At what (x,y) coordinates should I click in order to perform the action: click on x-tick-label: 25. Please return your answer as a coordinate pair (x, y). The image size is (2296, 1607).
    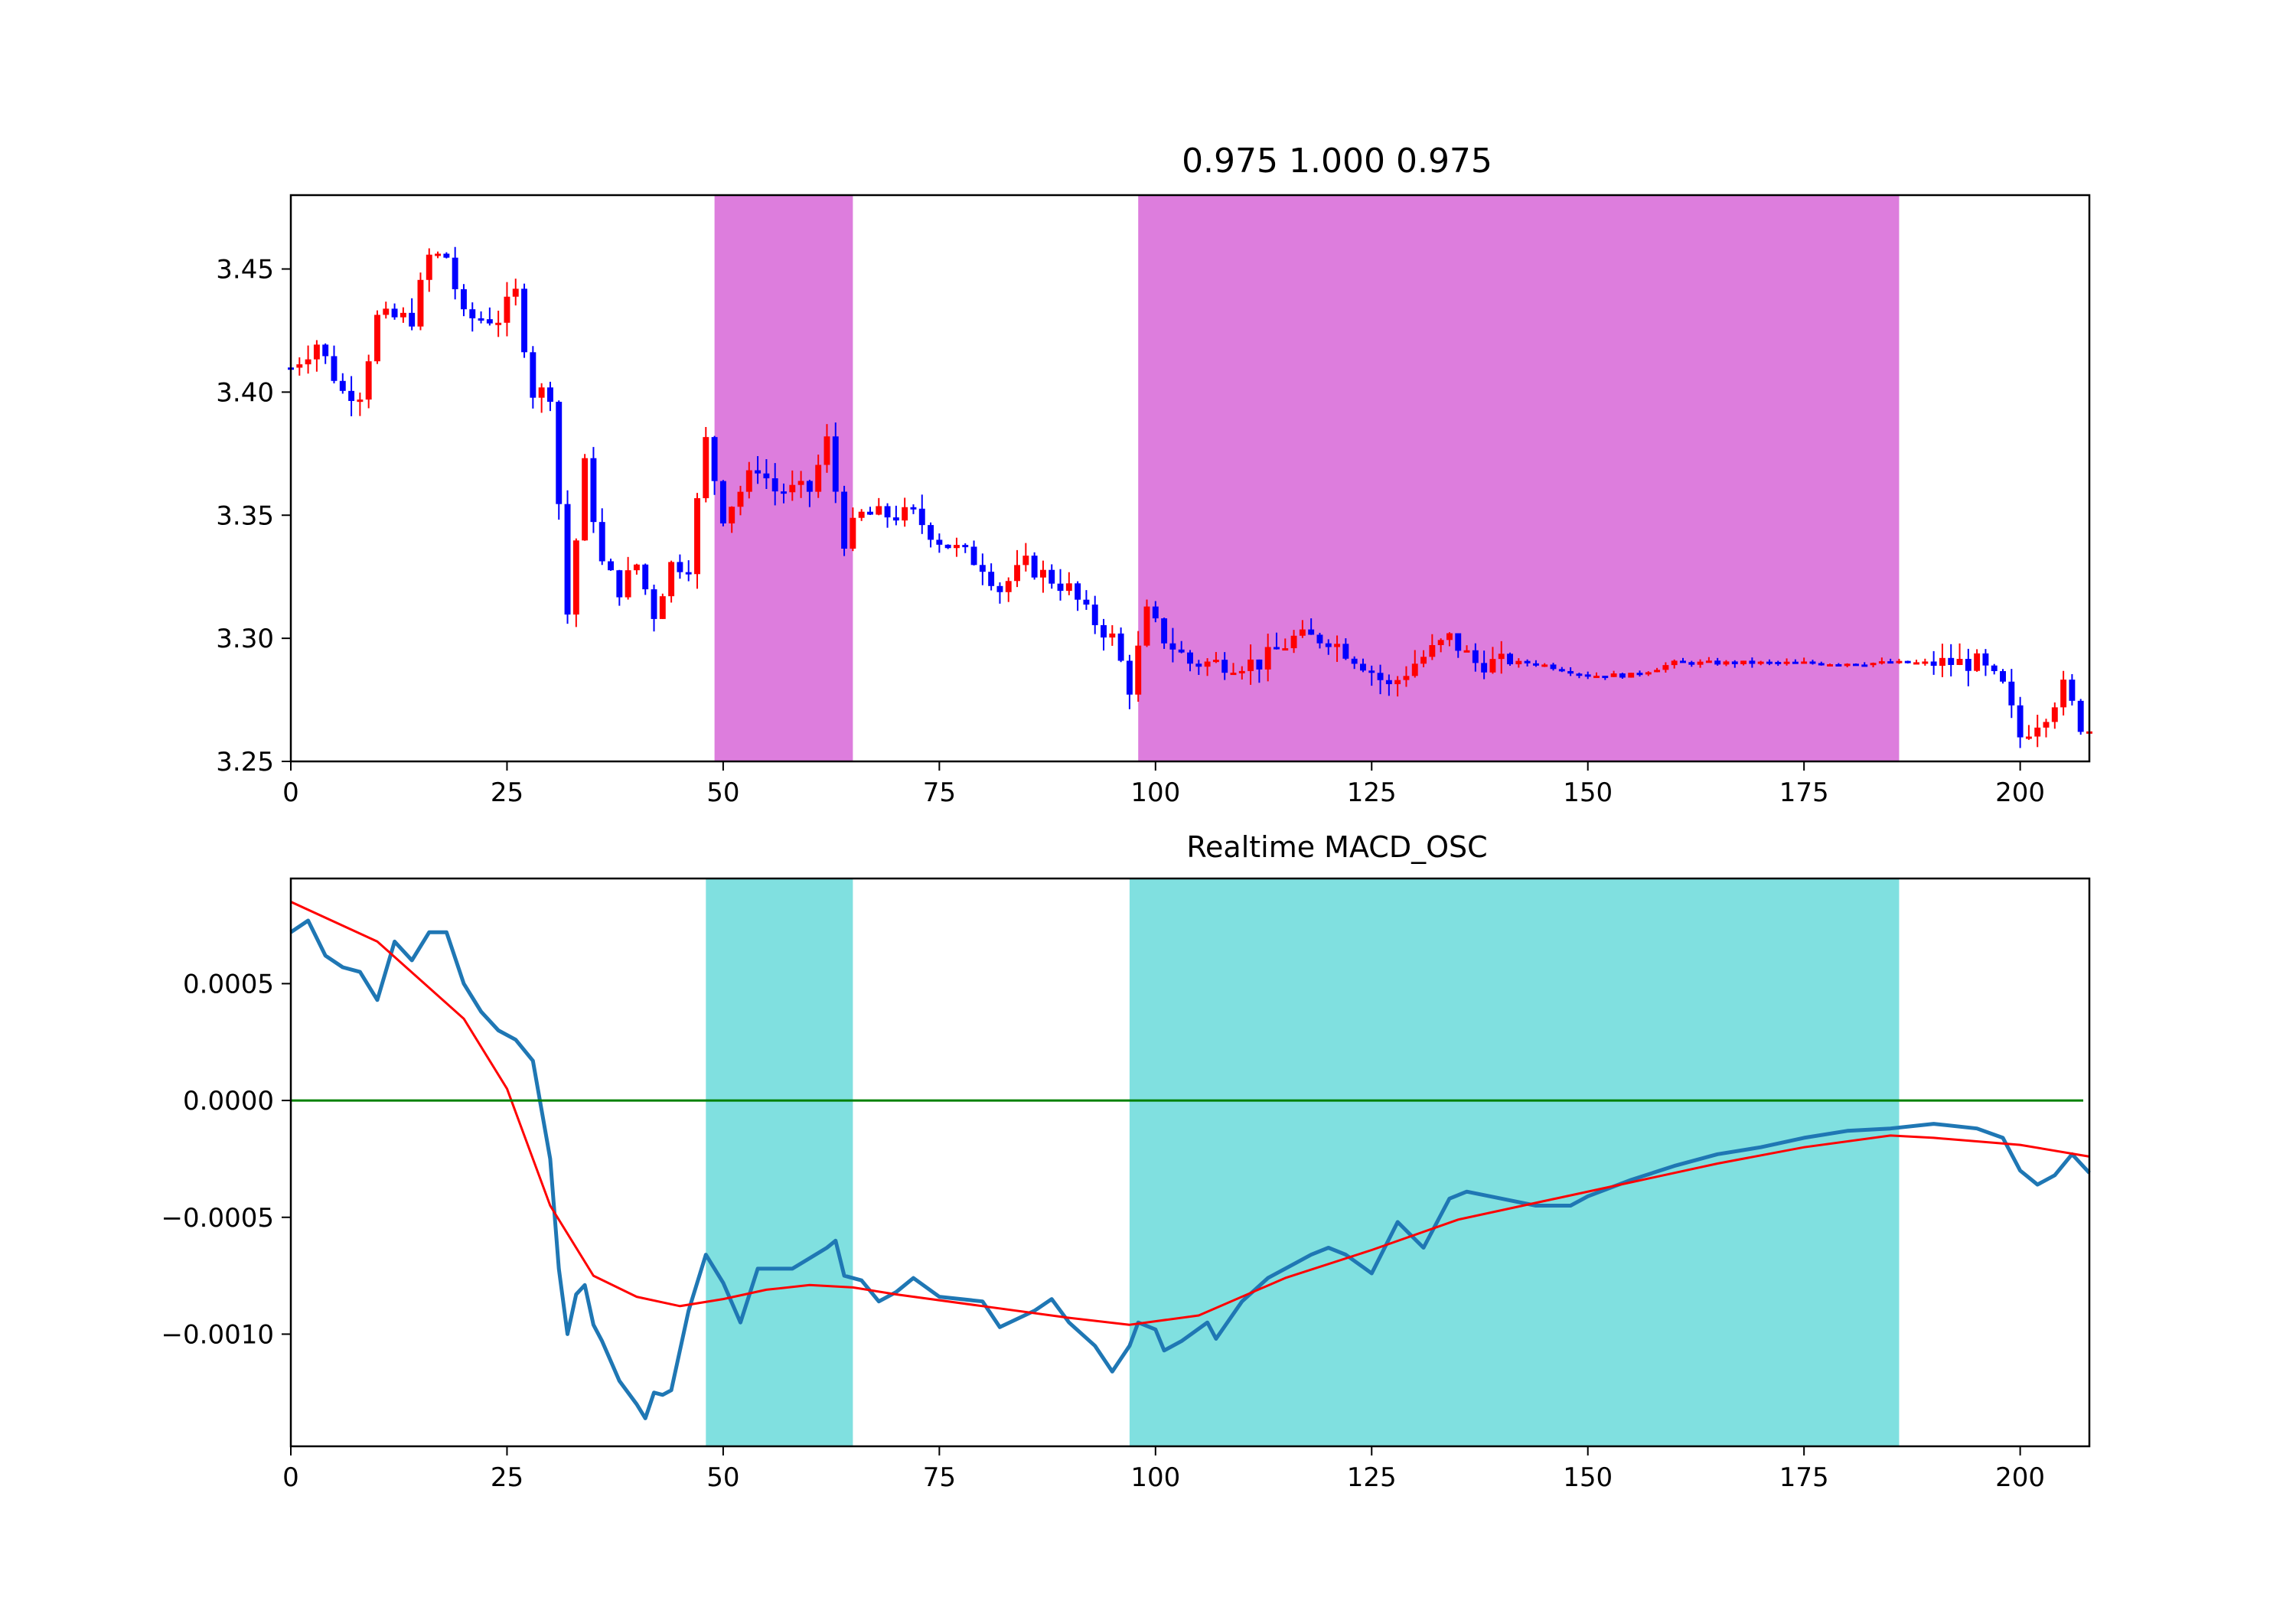
    Looking at the image, I should click on (507, 793).